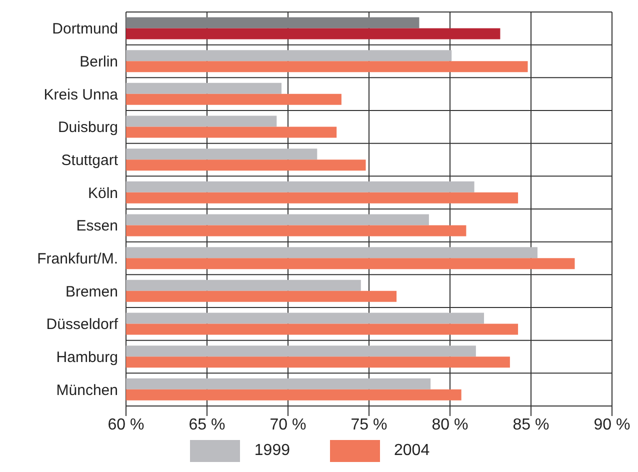 Image resolution: width=638 pixels, height=472 pixels. I want to click on legend-label: 1999, so click(272, 451).